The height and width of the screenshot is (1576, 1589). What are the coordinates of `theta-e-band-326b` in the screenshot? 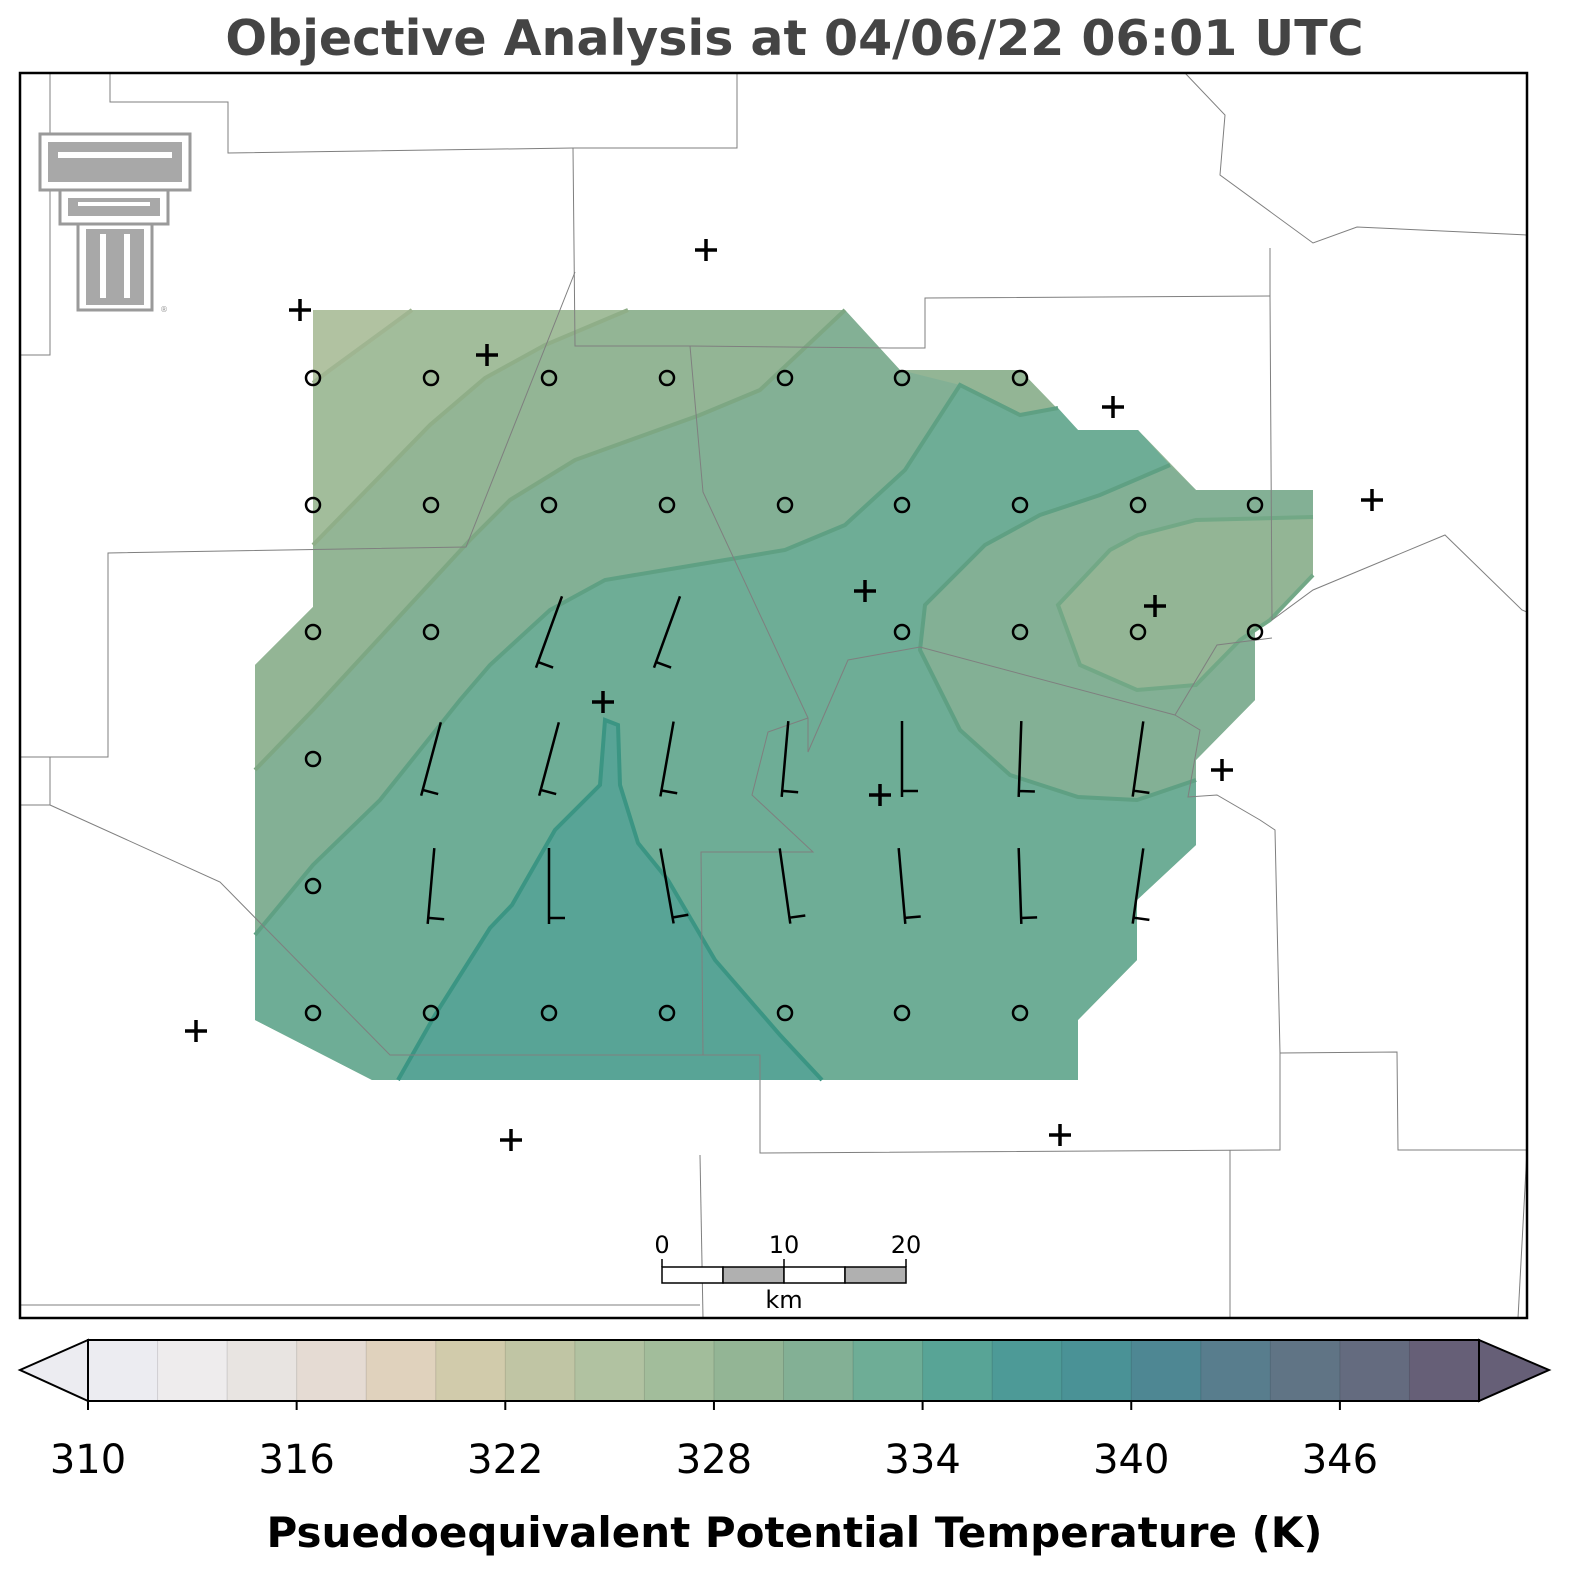 It's located at (550, 540).